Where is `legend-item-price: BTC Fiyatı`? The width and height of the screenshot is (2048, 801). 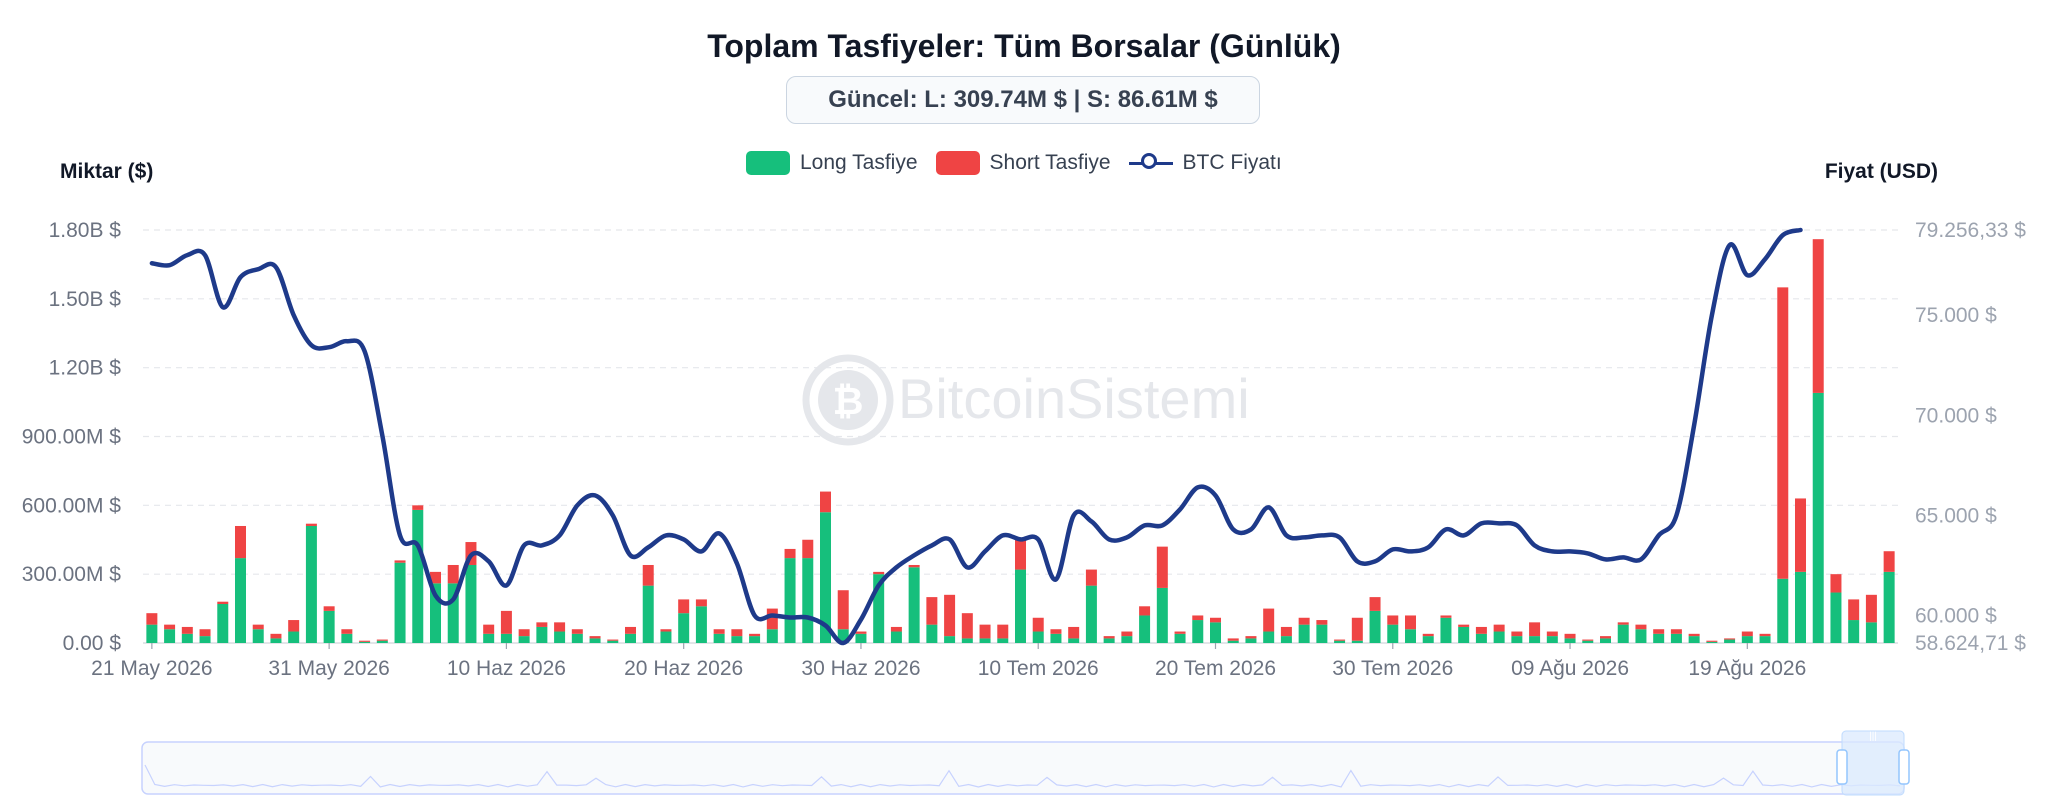 legend-item-price: BTC Fiyatı is located at coordinates (1205, 163).